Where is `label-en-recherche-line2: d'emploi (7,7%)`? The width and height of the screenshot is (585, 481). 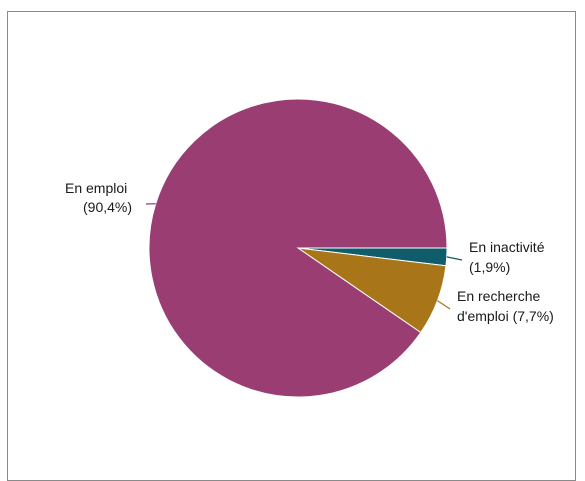
label-en-recherche-line2: d'emploi (7,7%) is located at coordinates (505, 316).